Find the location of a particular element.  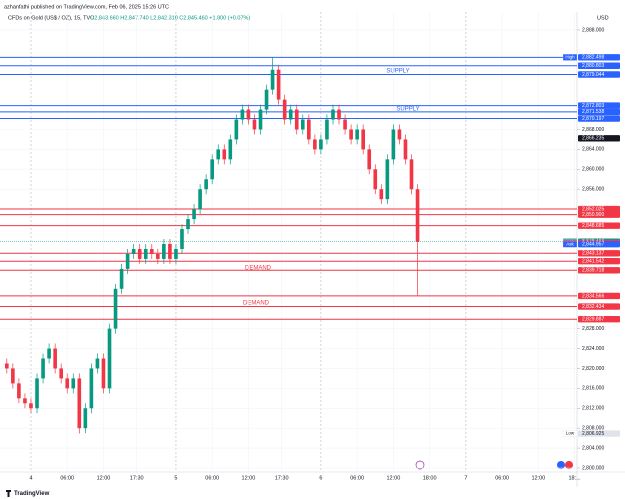

x-tick-label: 6 is located at coordinates (320, 478).